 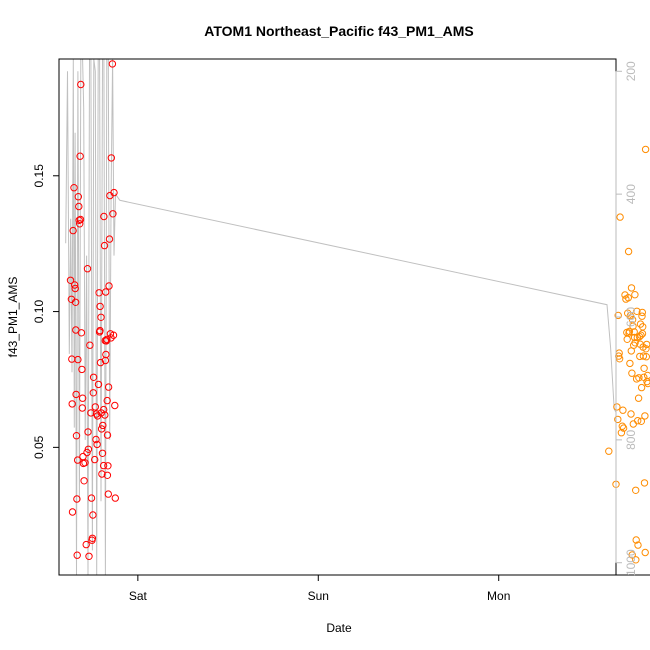 What do you see at coordinates (338, 31) in the screenshot?
I see `chart-title: ATOM1 Northeast_Pacific f43_PM1_AMS` at bounding box center [338, 31].